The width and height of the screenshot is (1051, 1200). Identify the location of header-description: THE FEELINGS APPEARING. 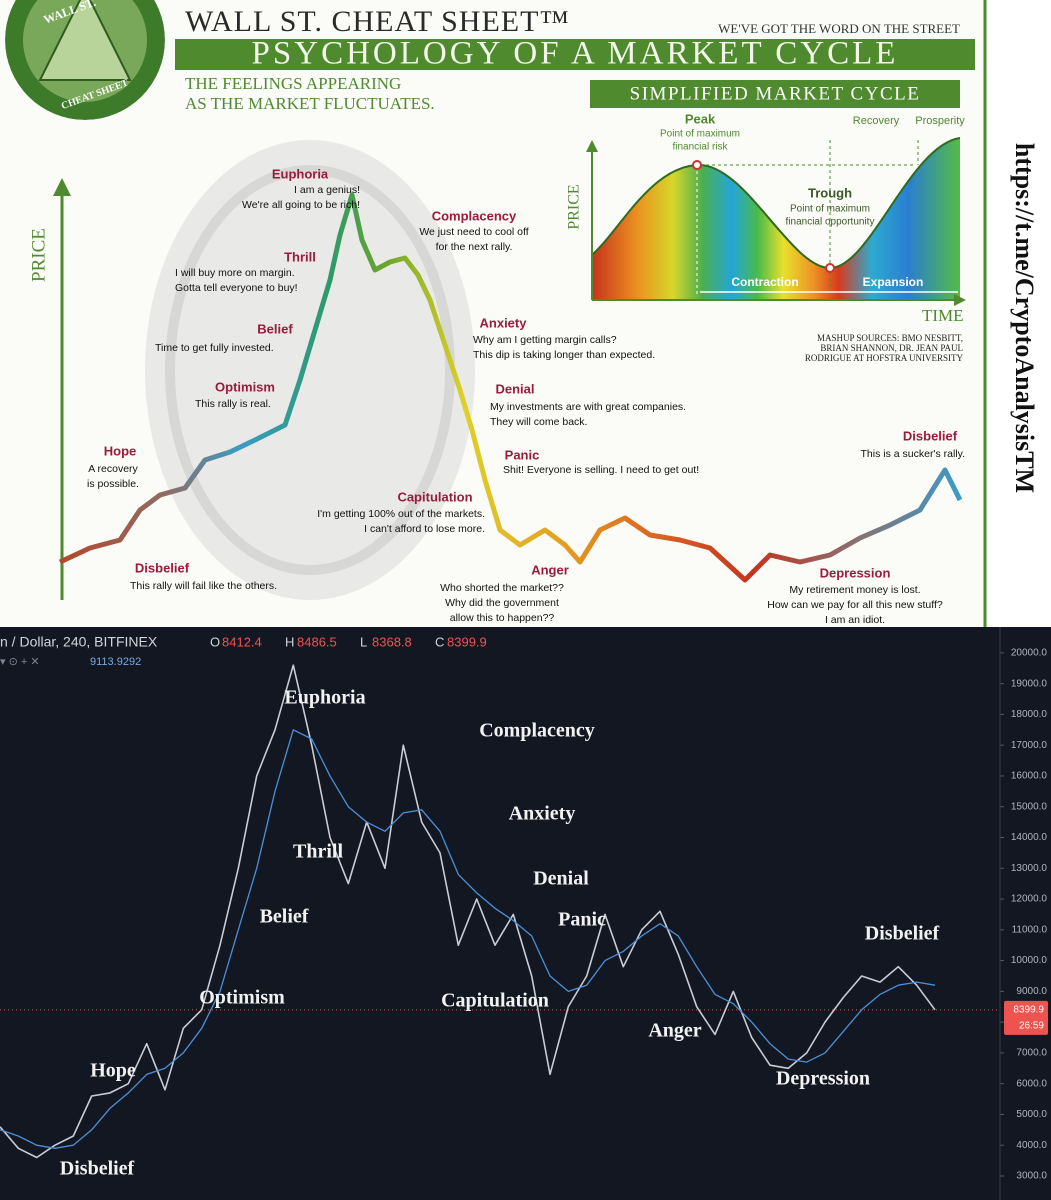
(293, 83).